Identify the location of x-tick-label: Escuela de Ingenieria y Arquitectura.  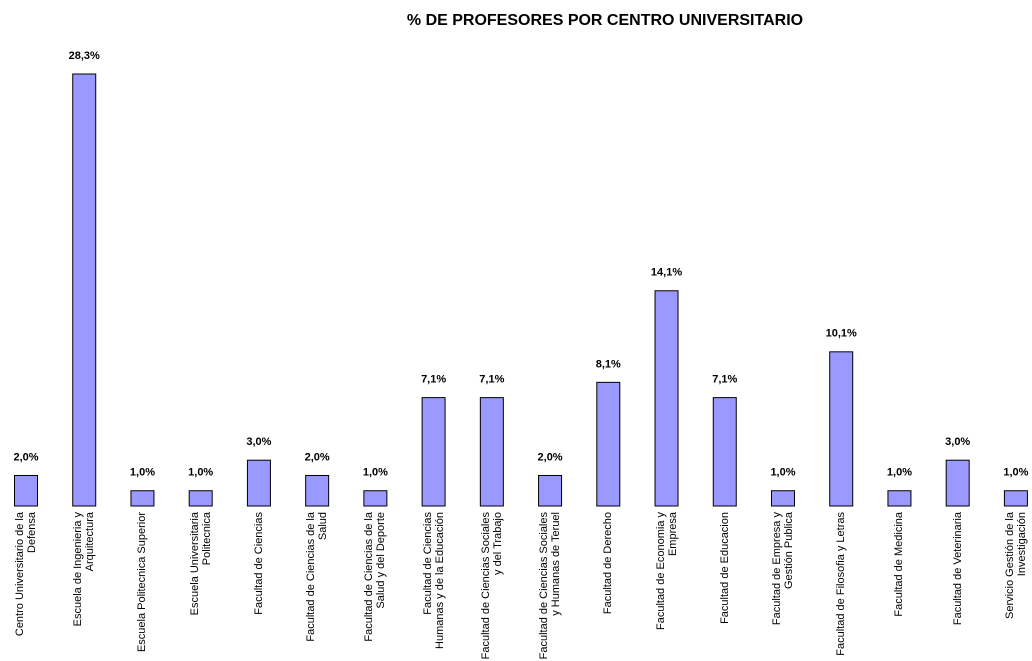
(84, 569).